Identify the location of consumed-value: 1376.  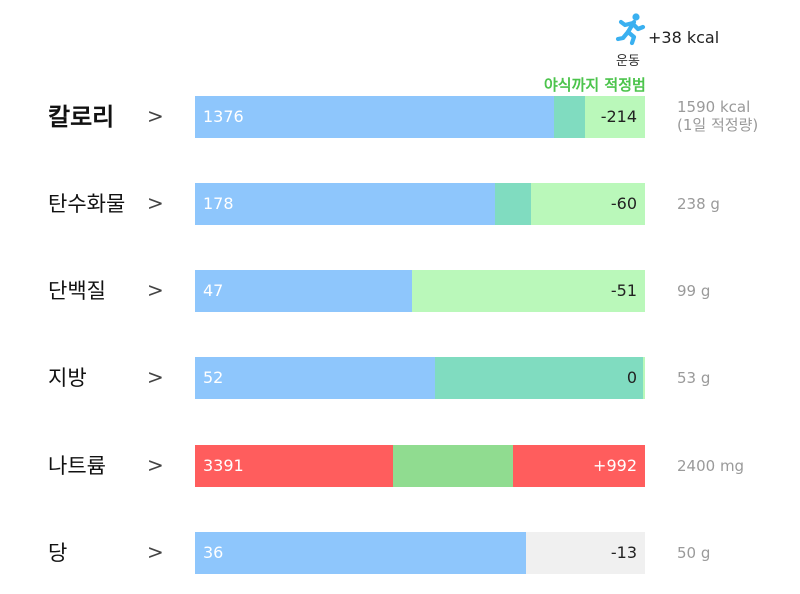
(223, 116).